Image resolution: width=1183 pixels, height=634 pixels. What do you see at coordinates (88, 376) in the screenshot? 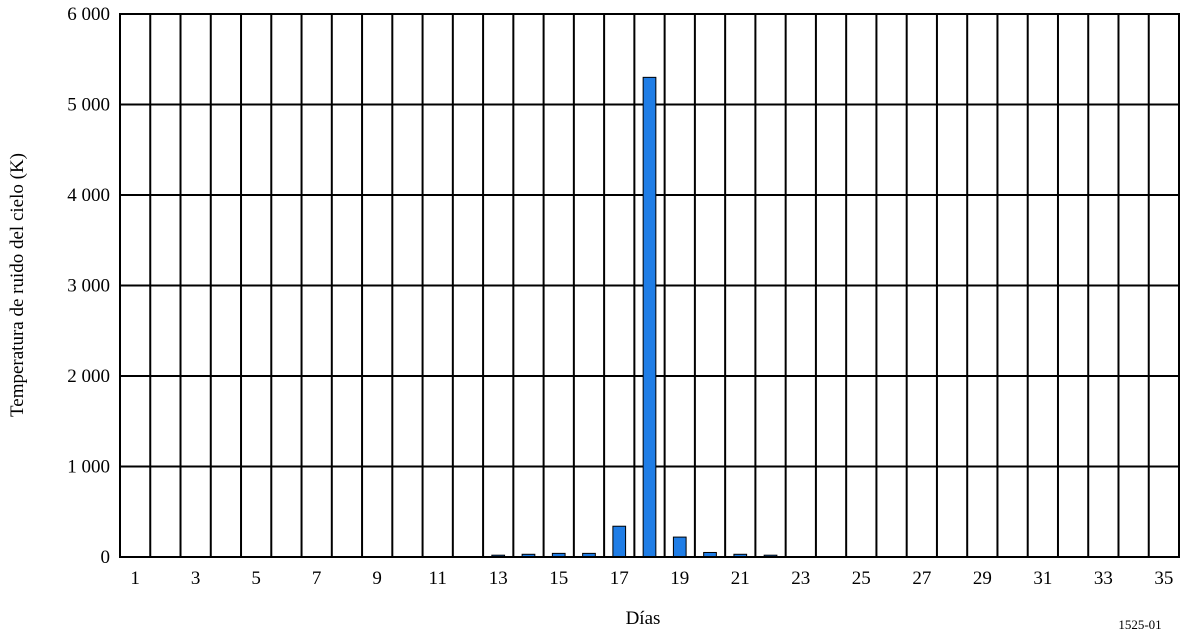
I see `y-tick-label: 2 000` at bounding box center [88, 376].